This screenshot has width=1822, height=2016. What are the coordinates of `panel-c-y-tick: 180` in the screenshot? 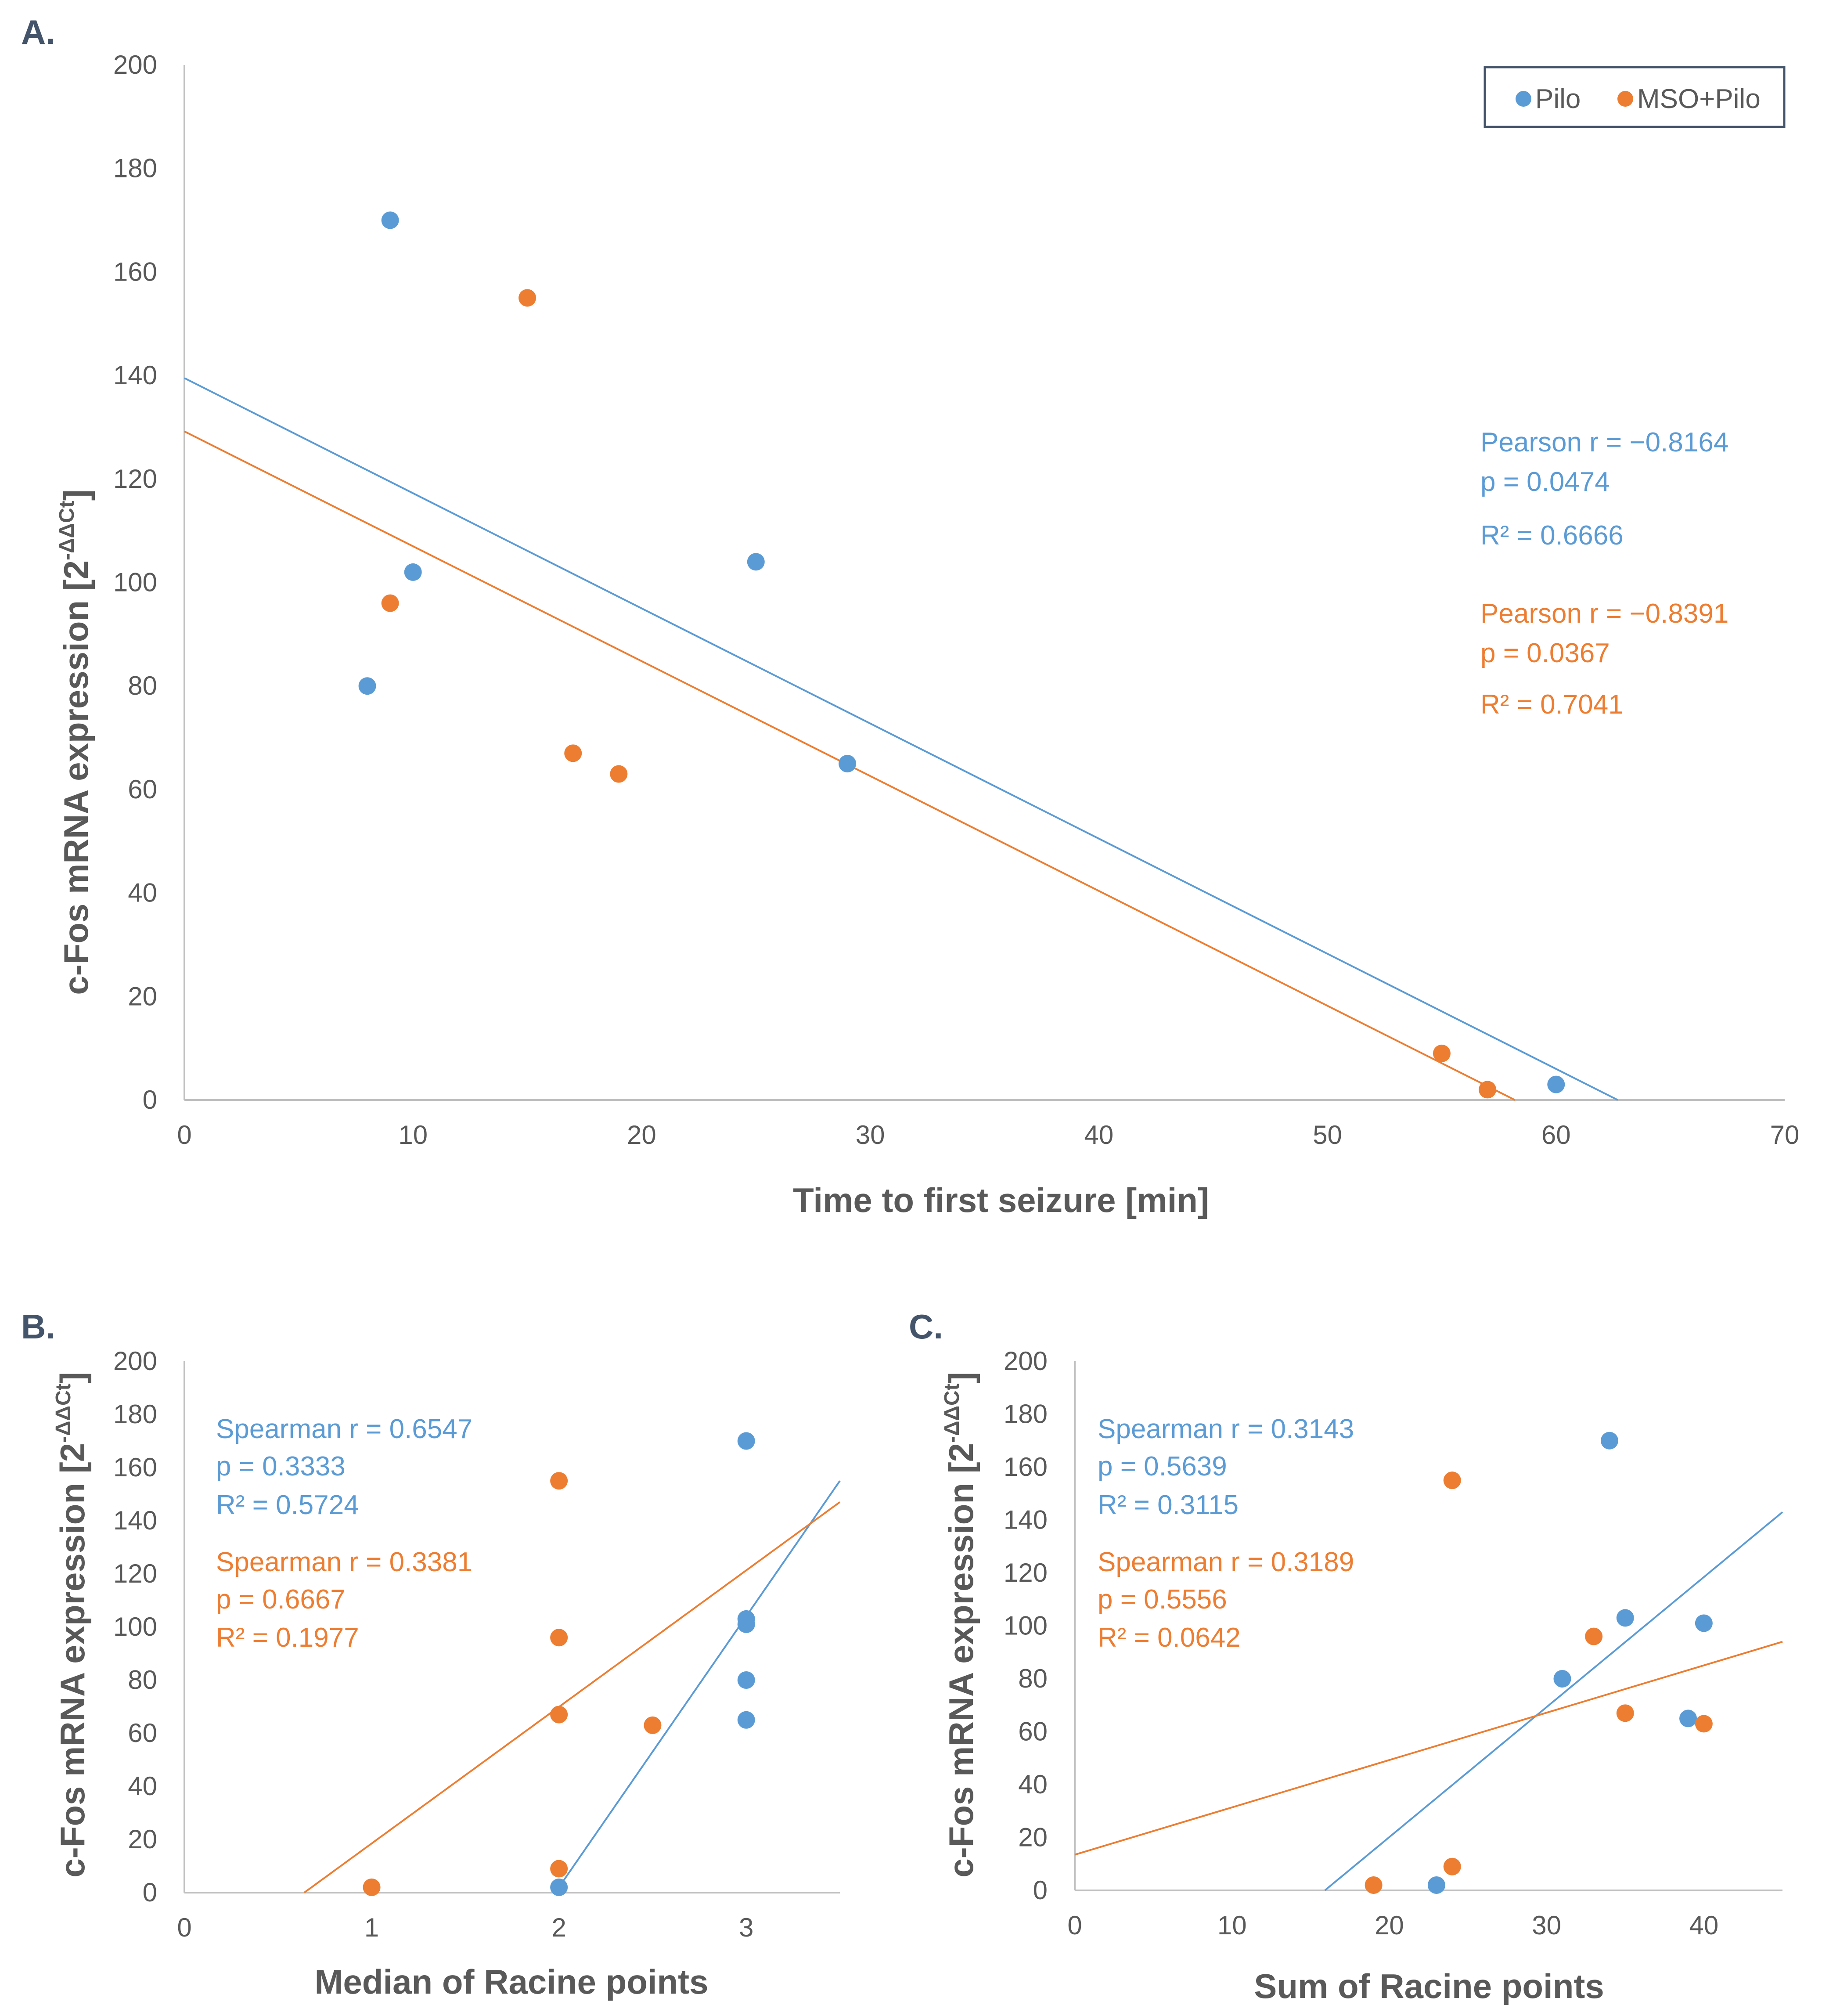 It's located at (1026, 1414).